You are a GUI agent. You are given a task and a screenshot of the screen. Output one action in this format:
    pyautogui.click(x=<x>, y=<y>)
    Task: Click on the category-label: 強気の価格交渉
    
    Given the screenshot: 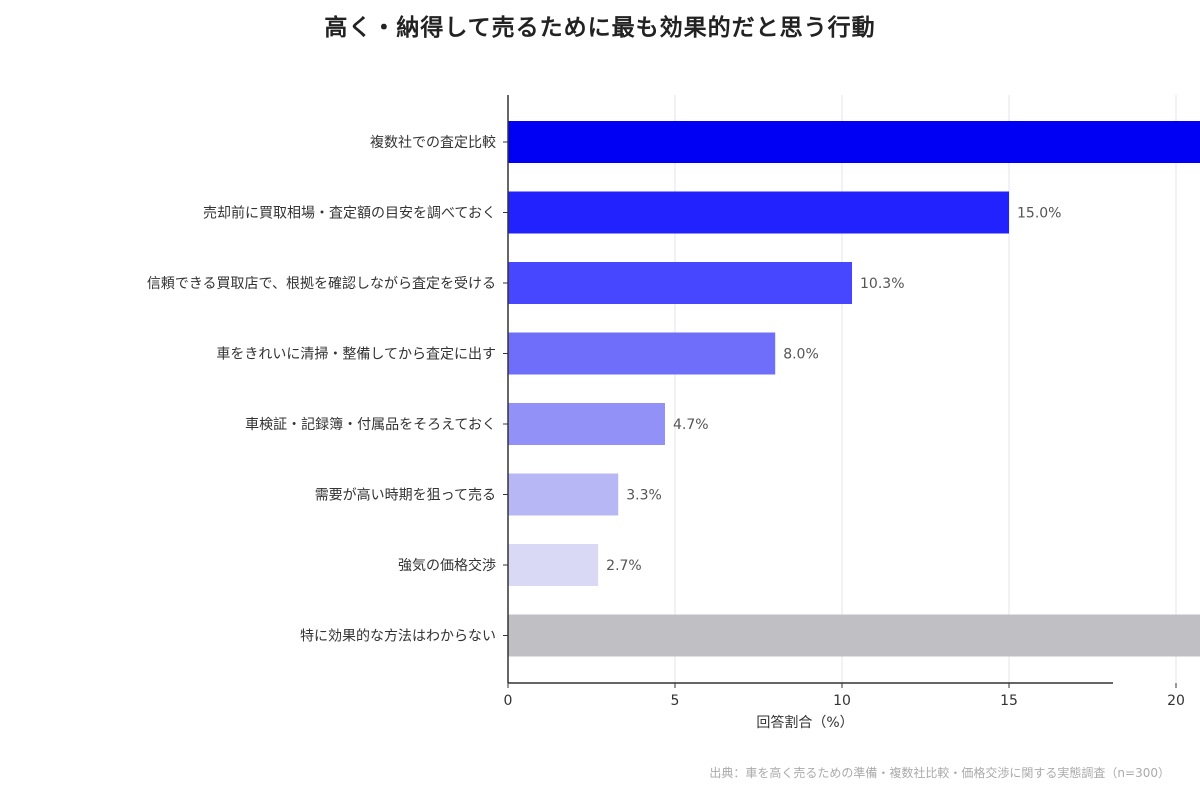 What is the action you would take?
    pyautogui.click(x=447, y=565)
    